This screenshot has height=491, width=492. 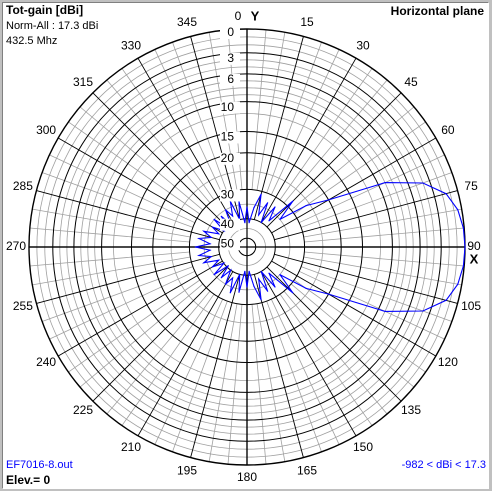 I want to click on angle-tick-label: 285, so click(x=23, y=186).